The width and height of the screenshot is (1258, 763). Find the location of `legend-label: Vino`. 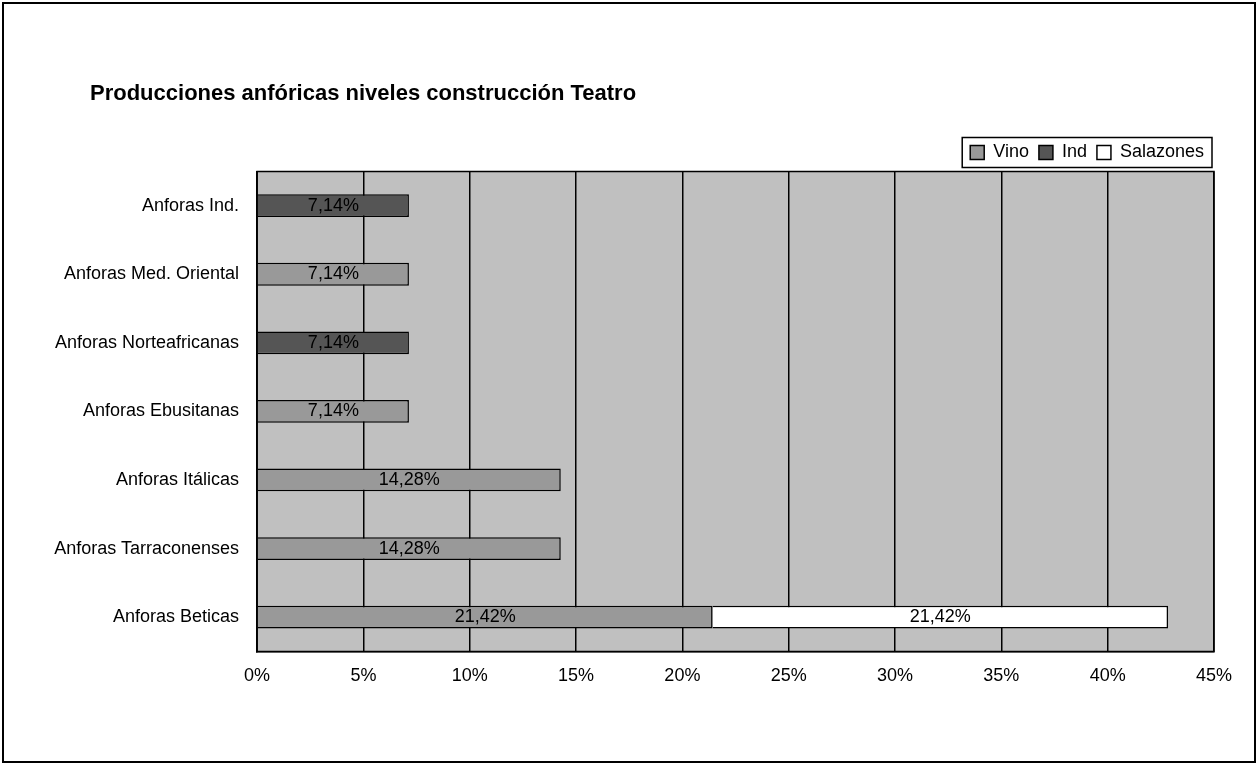

legend-label: Vino is located at coordinates (1011, 151).